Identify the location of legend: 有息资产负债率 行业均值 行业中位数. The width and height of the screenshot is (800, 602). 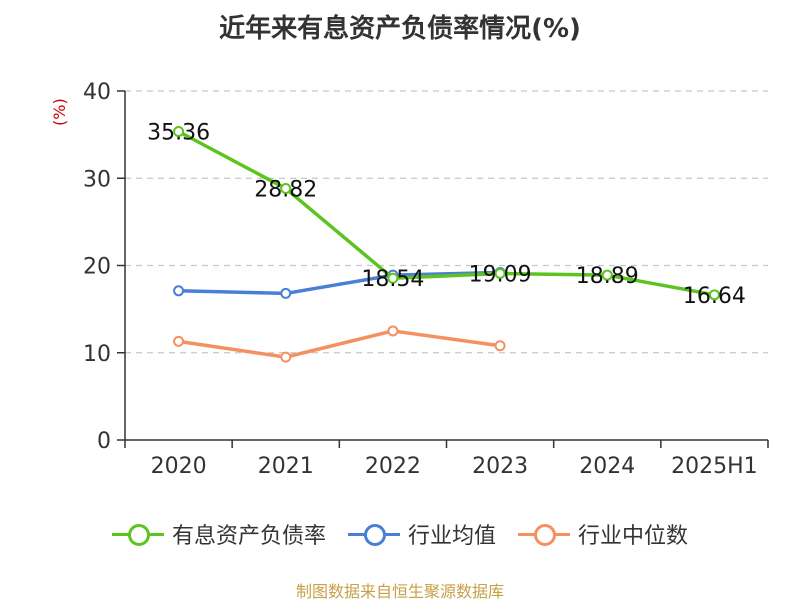
(400, 534).